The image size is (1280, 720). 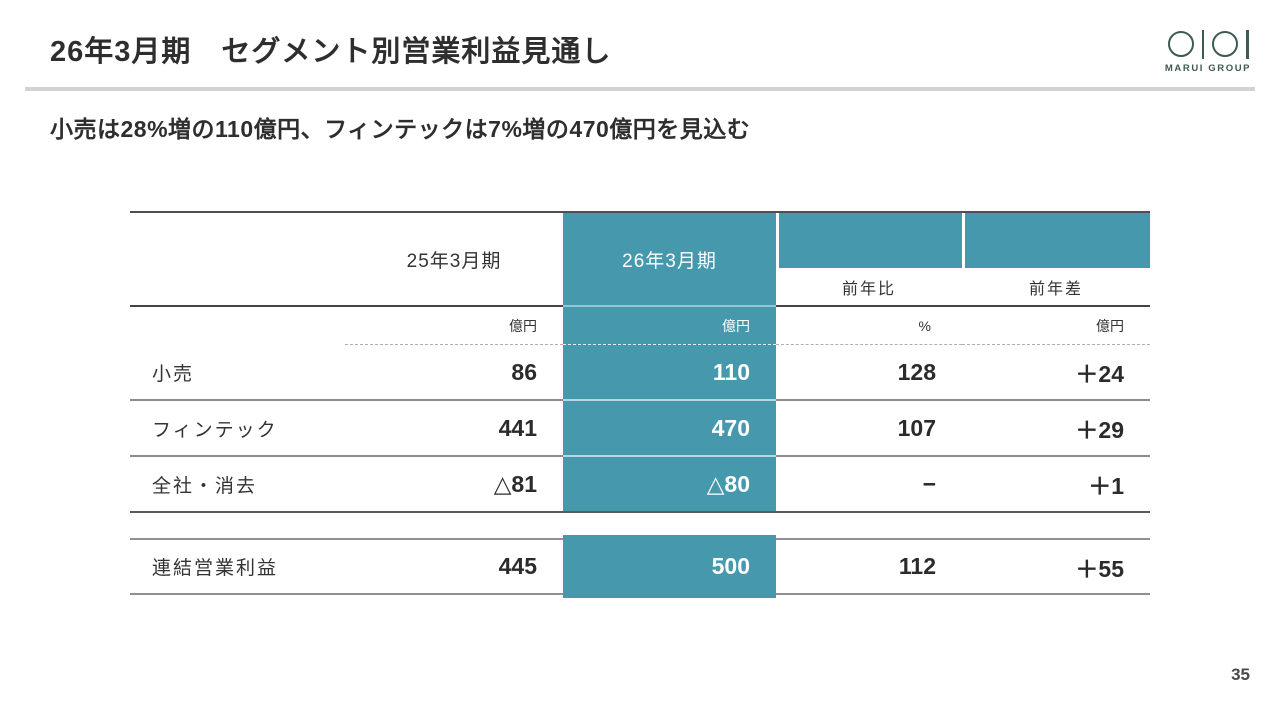 I want to click on row-label-consolidated-operating-profit: 連結営業利益, so click(x=237, y=566).